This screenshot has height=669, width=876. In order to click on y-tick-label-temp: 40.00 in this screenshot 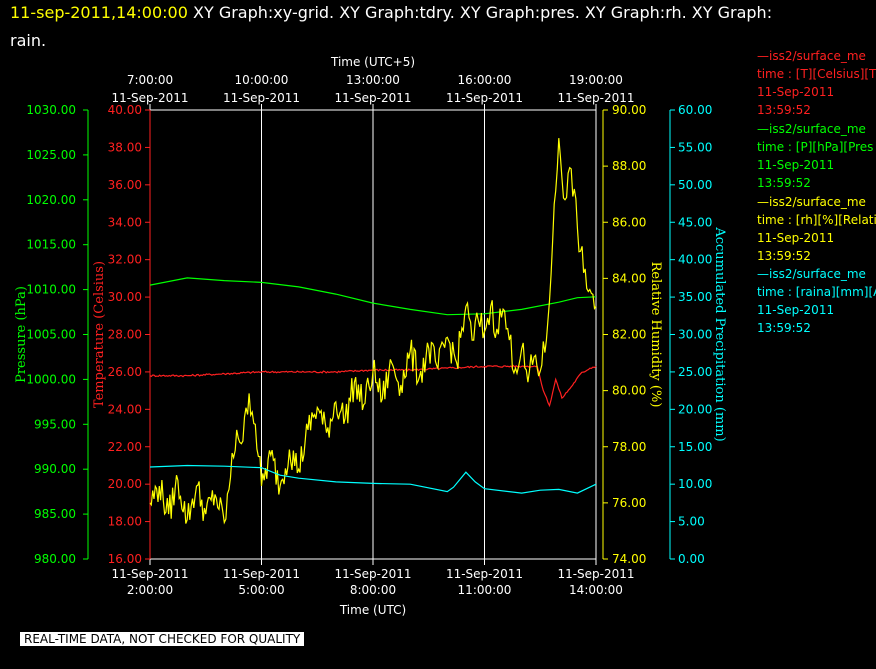, I will do `click(125, 110)`.